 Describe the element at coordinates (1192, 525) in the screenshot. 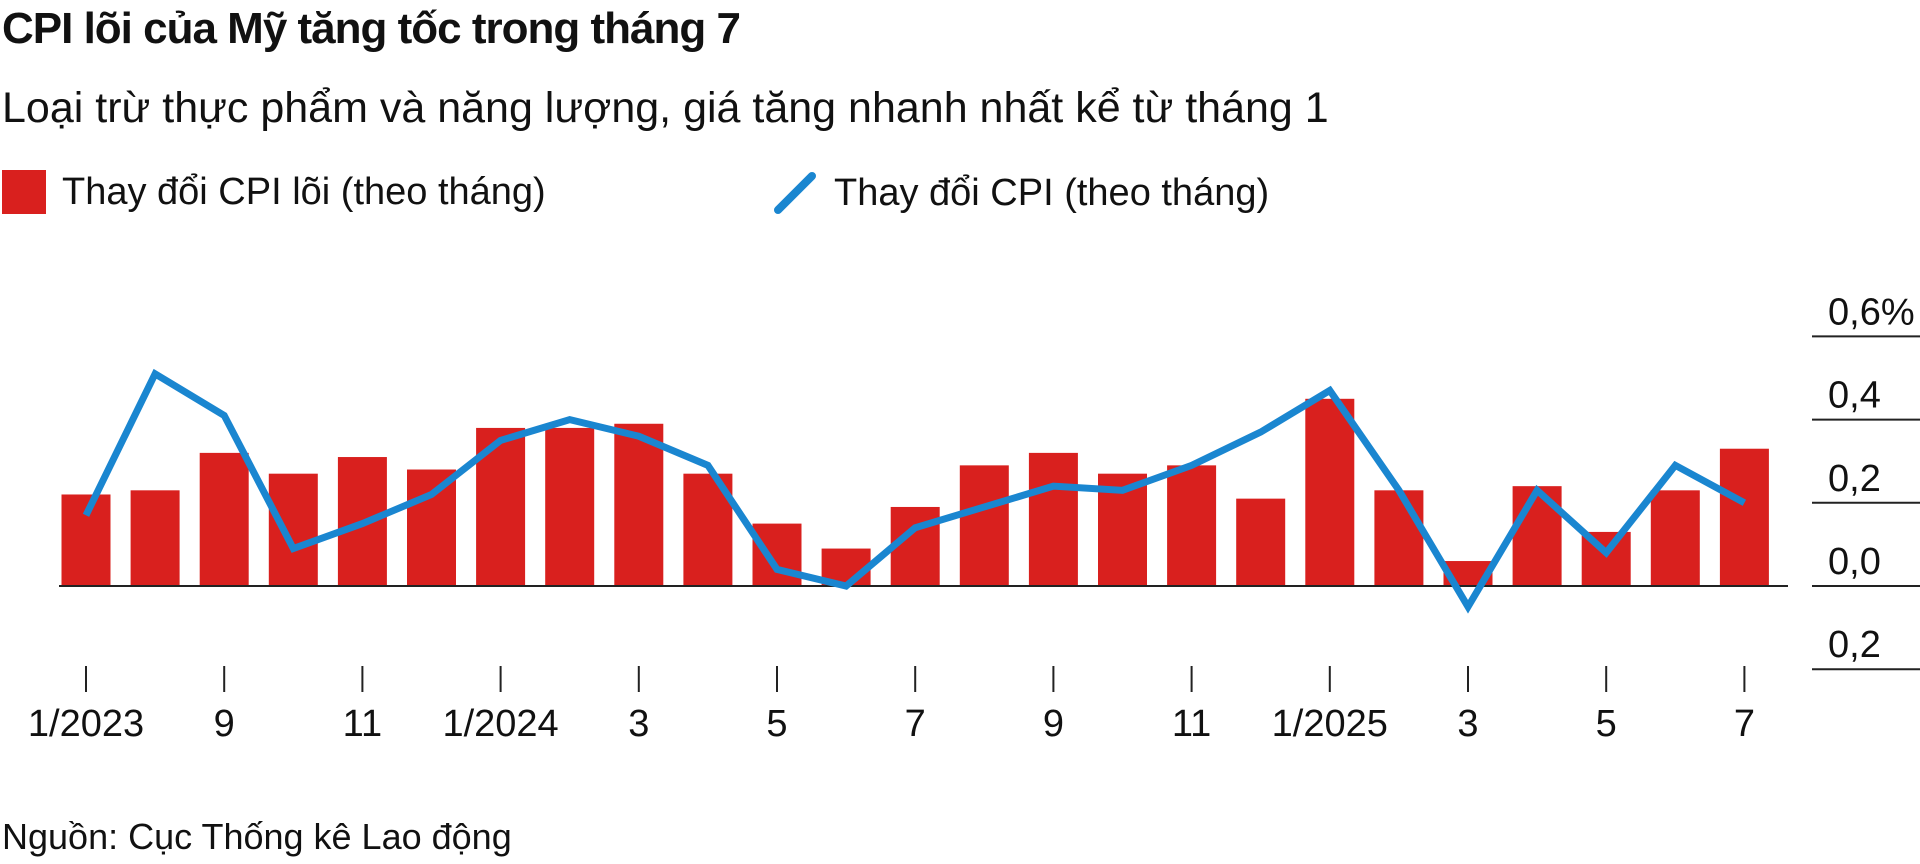

I see `bar-11/2024` at that location.